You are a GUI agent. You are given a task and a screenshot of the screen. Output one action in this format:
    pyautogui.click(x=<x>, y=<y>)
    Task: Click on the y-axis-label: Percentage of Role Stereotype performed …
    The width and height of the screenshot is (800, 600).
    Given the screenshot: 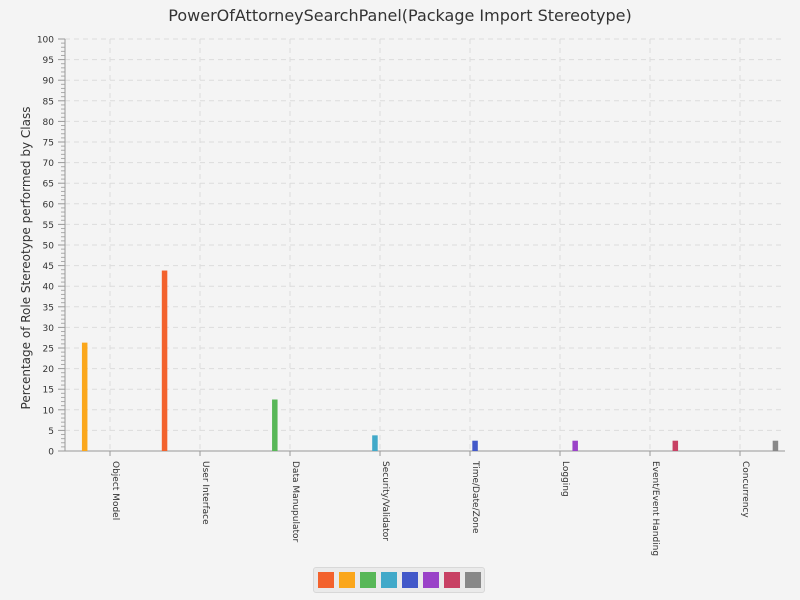 What is the action you would take?
    pyautogui.click(x=26, y=258)
    